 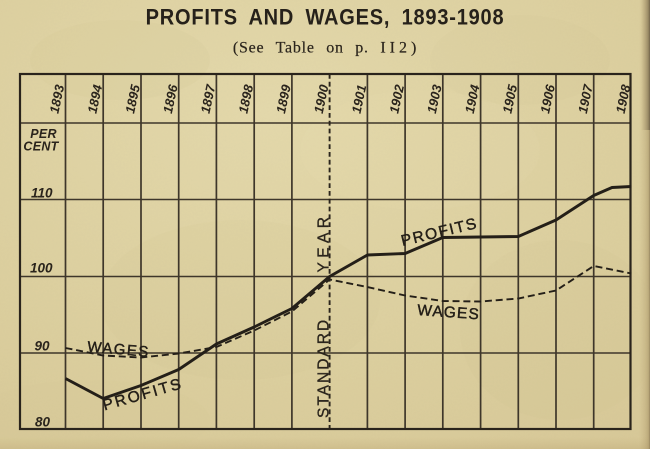 I want to click on svg-text: CENT, so click(x=41, y=147).